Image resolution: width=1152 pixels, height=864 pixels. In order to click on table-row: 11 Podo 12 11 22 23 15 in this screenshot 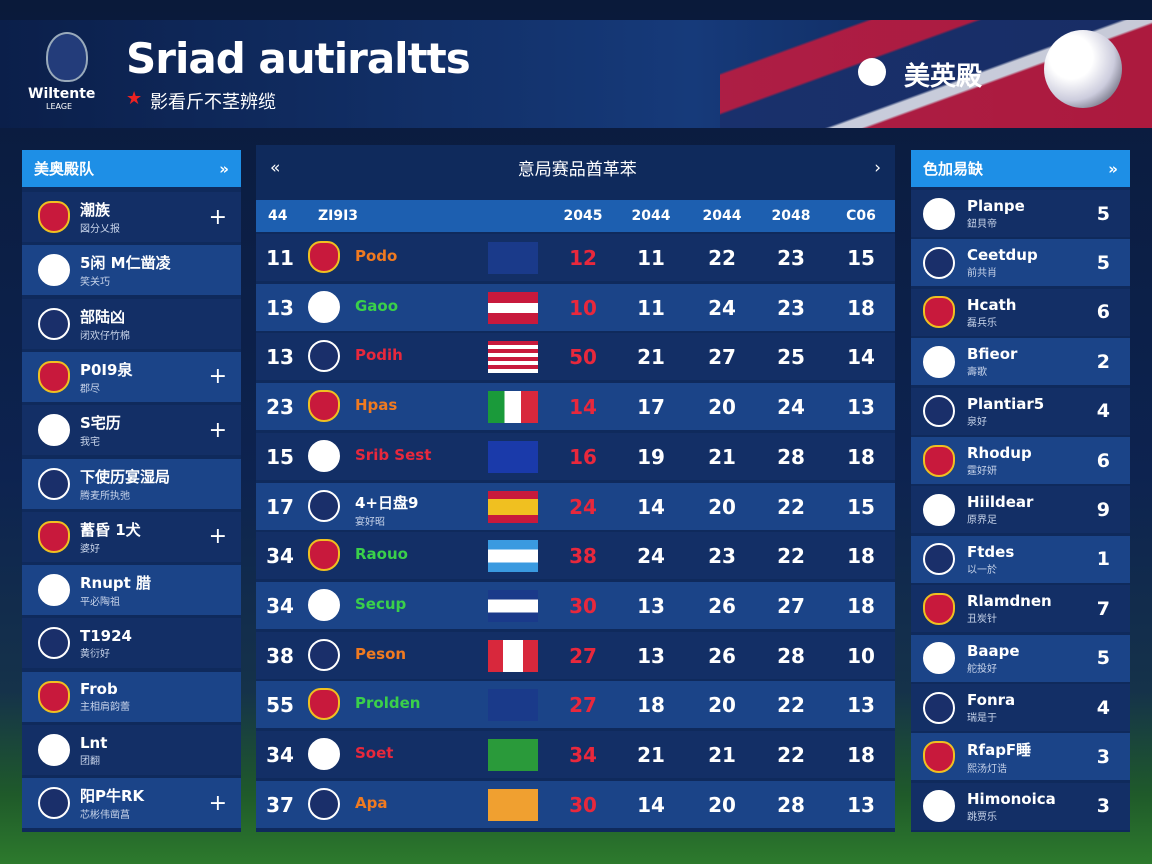, I will do `click(575, 257)`.